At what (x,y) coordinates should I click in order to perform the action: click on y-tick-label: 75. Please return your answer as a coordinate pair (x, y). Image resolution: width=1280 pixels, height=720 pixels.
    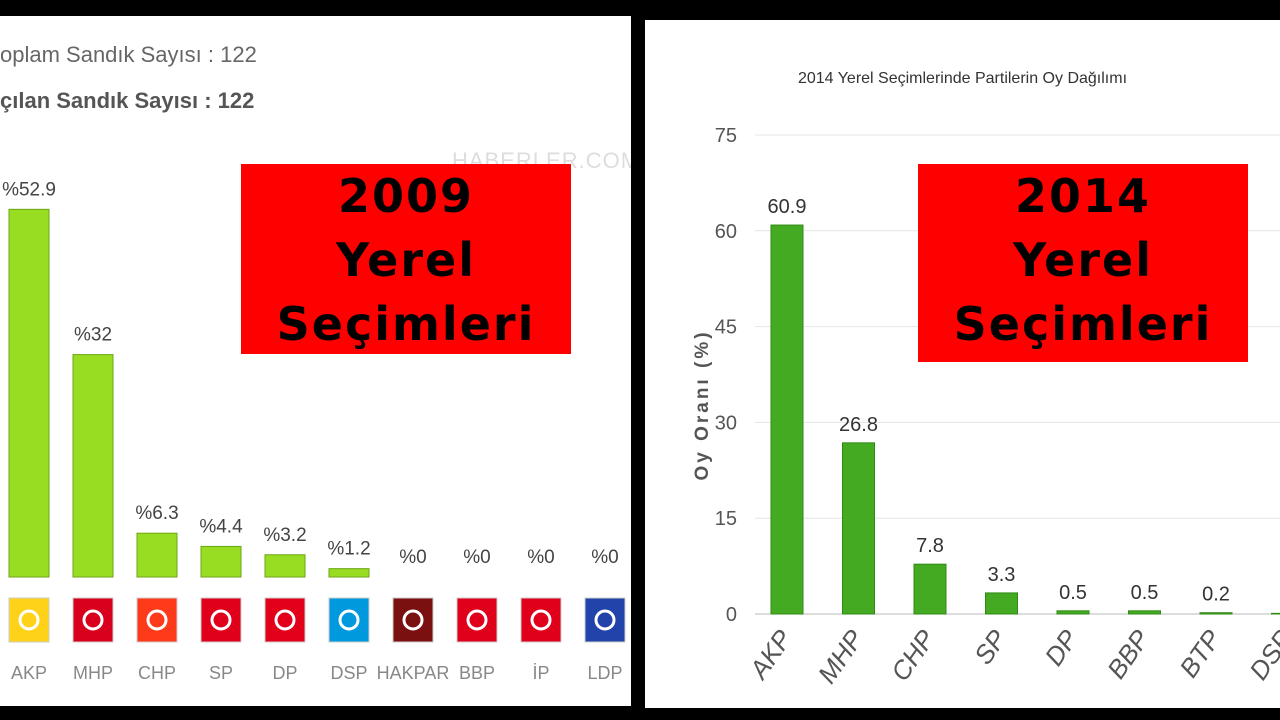
    Looking at the image, I should click on (726, 136).